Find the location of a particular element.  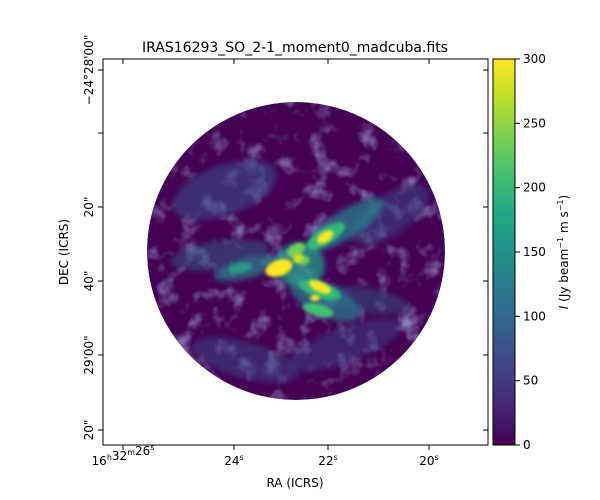

colorbar-label: I (Jy beam−1 m s−1) is located at coordinates (563, 252).